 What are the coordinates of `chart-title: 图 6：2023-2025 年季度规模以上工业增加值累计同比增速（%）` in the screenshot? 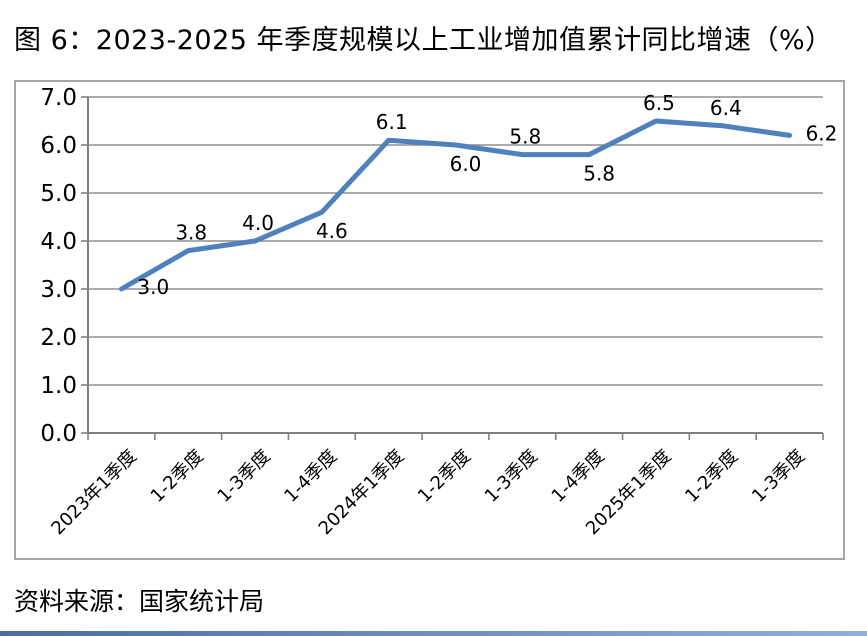 It's located at (423, 40).